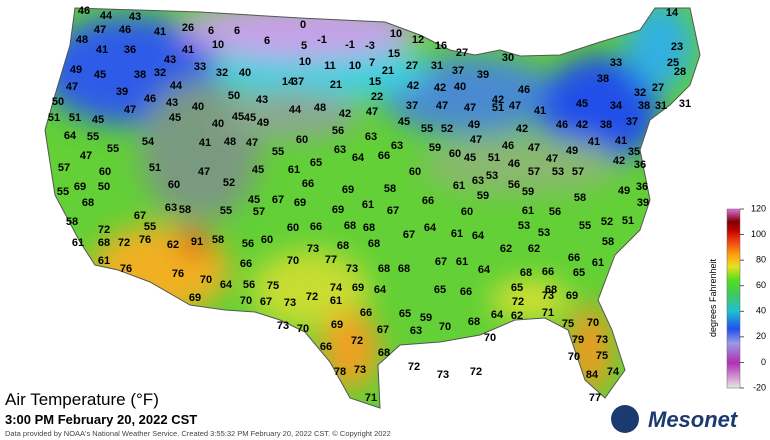 The height and width of the screenshot is (440, 770). I want to click on colorbar-tick-label: -20, so click(759, 387).